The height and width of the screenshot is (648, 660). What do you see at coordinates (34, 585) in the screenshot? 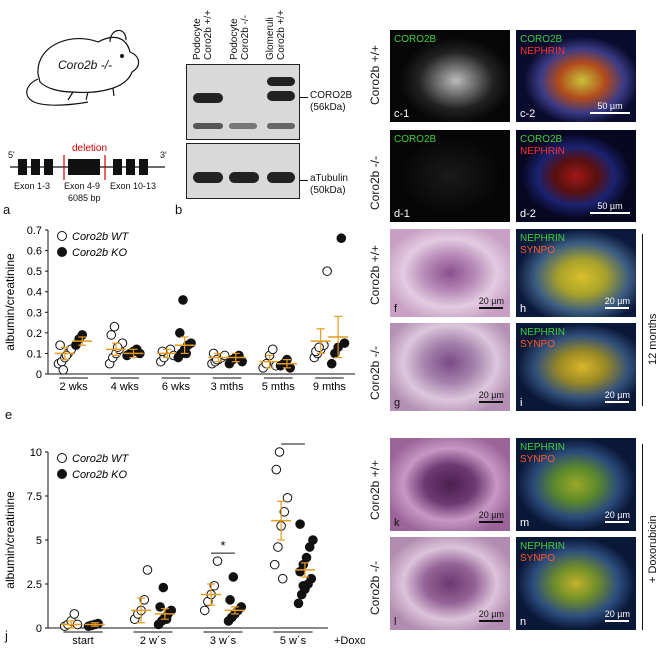
I see `y-tick-label: 2.5` at bounding box center [34, 585].